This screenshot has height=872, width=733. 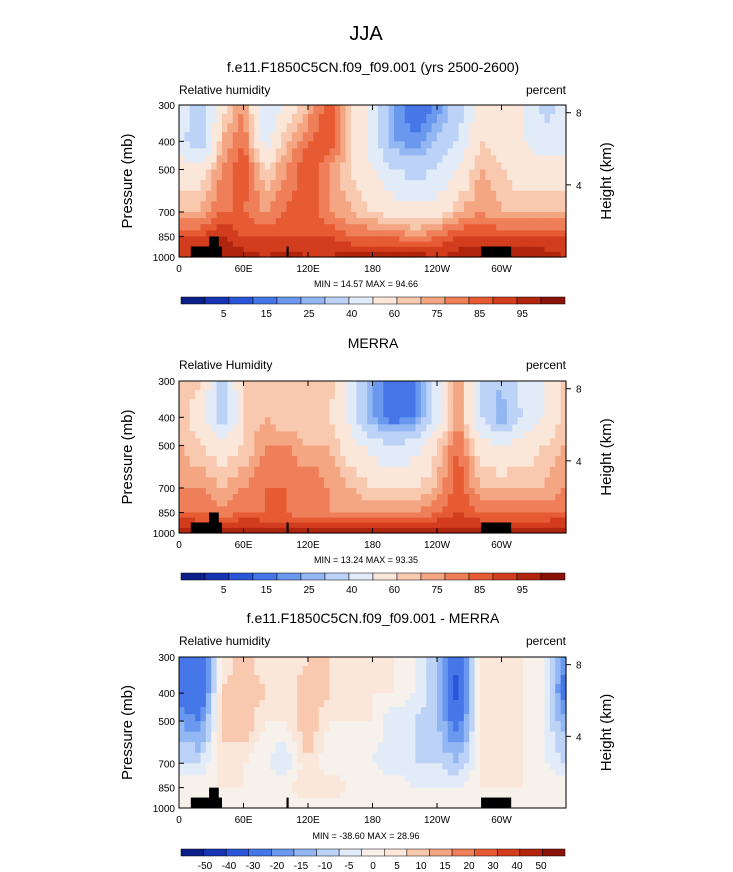 I want to click on y-tick-label: 850, so click(x=166, y=789).